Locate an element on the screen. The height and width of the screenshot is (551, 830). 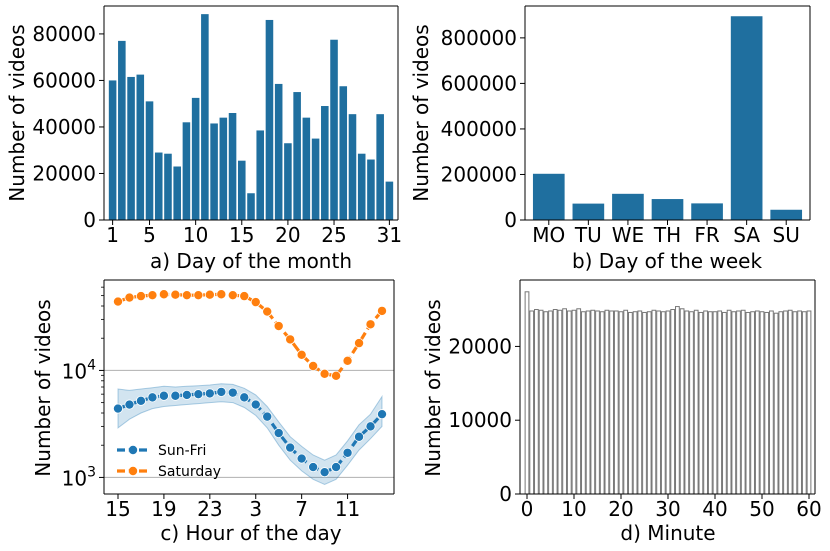
panel-d-xtick-label: 30 is located at coordinates (667, 509).